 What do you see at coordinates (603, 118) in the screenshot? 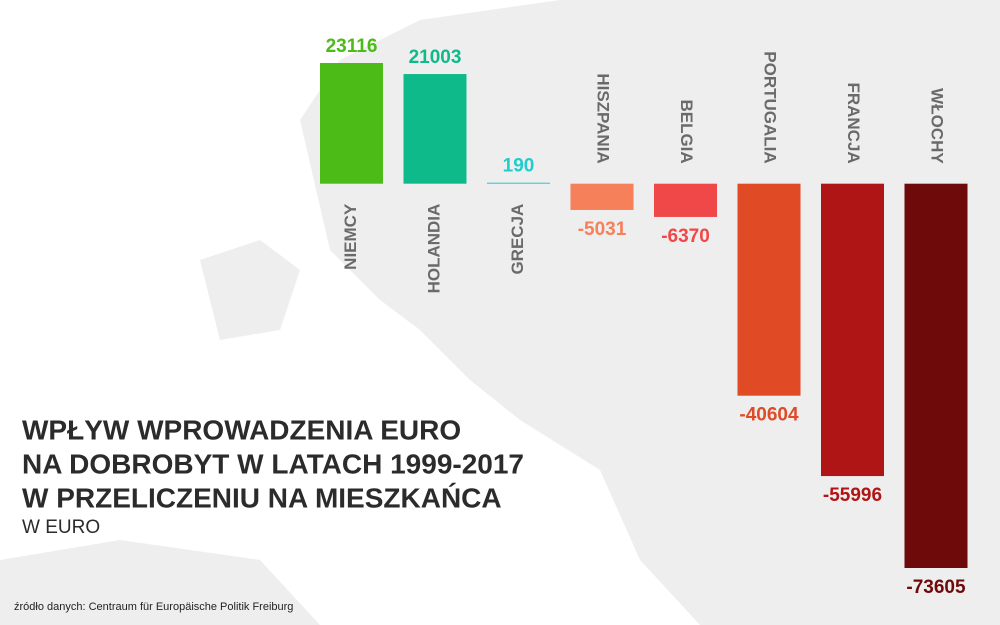
I see `category-label: HISZPANIA` at bounding box center [603, 118].